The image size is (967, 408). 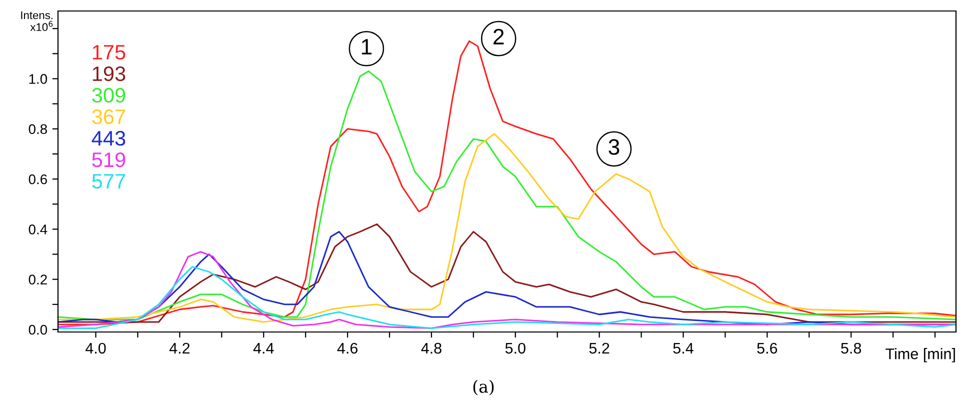 I want to click on text: (a), so click(x=483, y=388).